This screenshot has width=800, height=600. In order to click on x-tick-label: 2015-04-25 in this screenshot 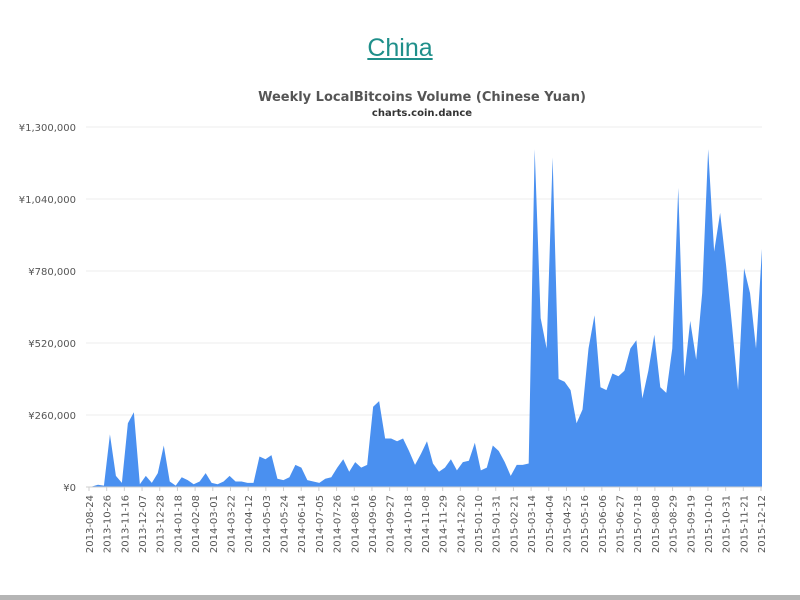, I will do `click(567, 524)`.